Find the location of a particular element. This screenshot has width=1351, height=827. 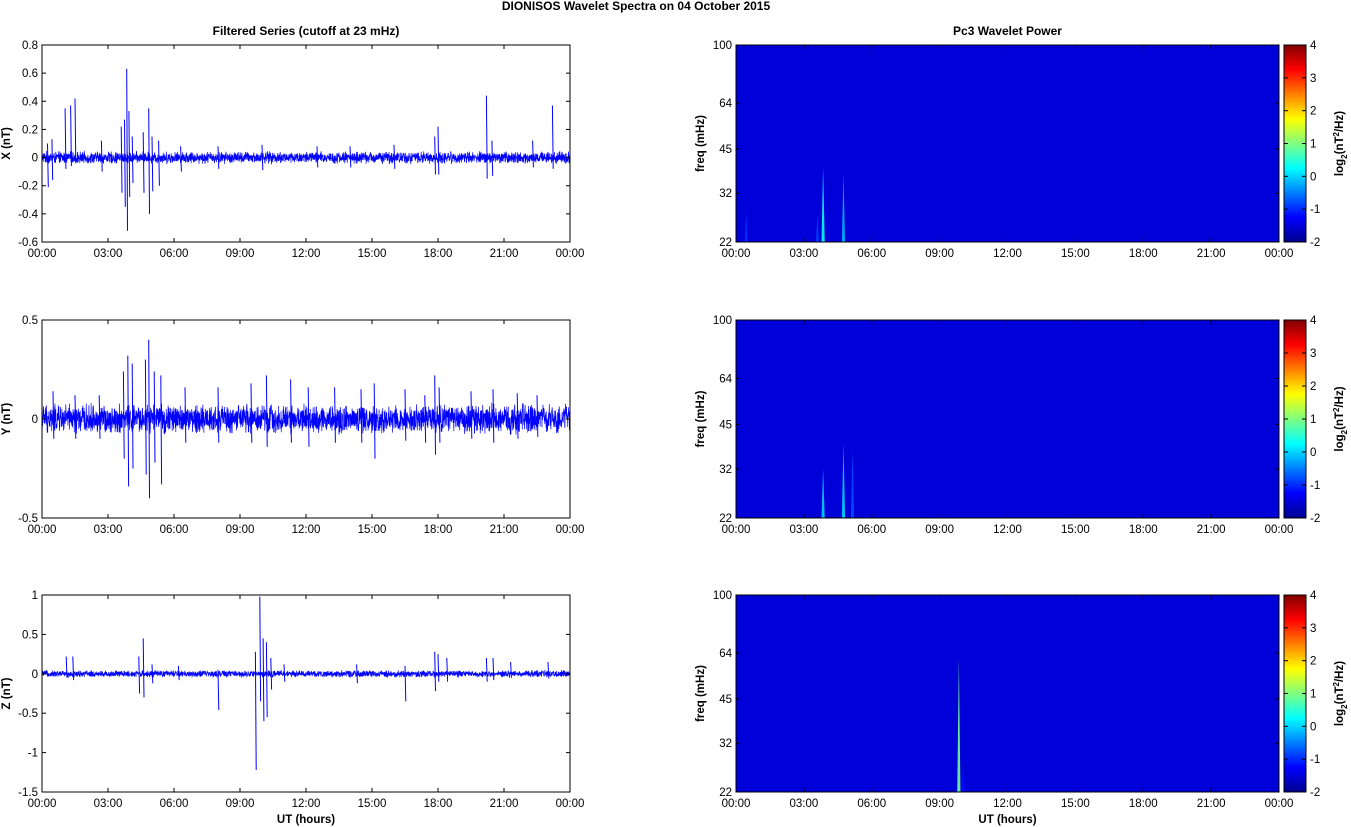

x-tick-label: 03:00 is located at coordinates (108, 254).